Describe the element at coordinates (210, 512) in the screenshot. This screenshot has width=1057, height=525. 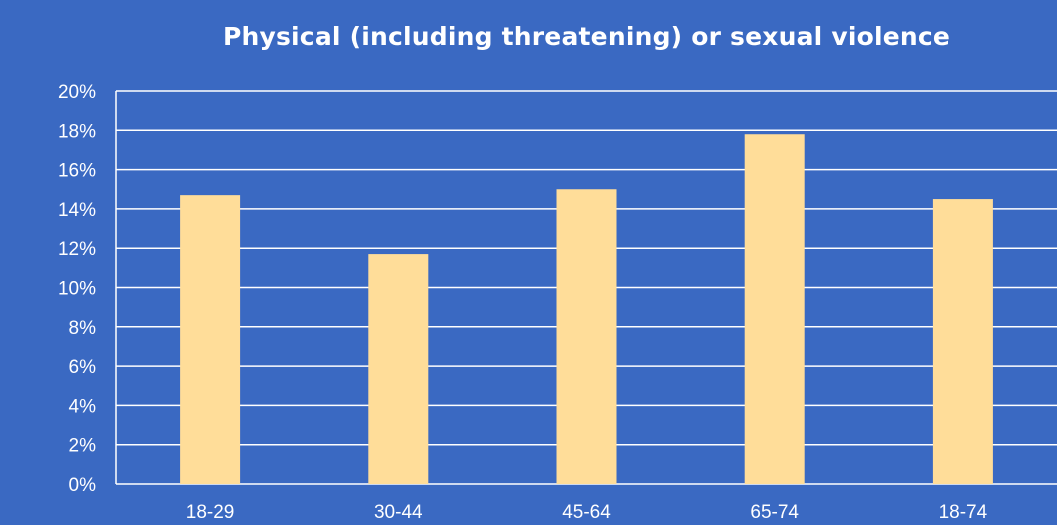
I see `x-tick-label: 18-29` at that location.